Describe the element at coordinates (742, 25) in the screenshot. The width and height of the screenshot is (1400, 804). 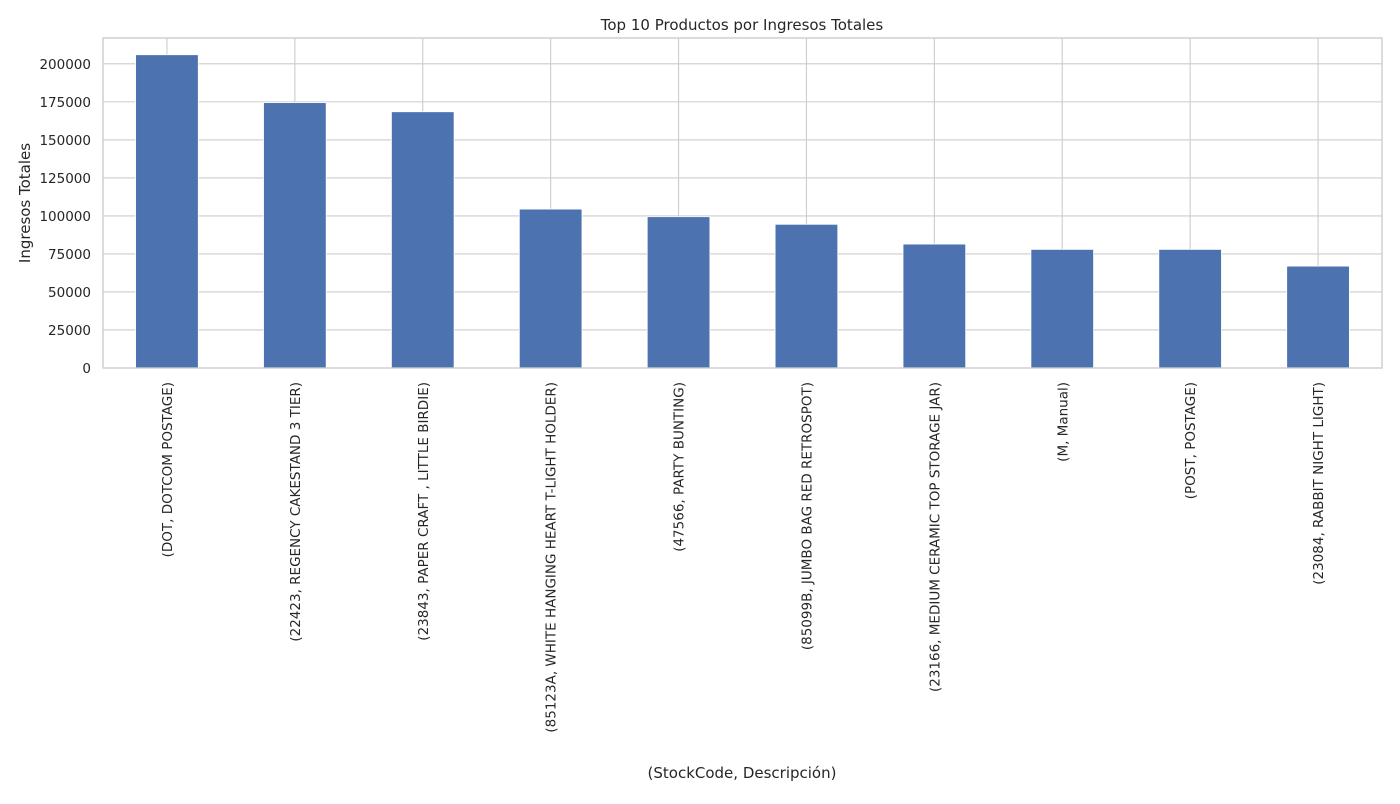
I see `chart-title: Top 10 Productos por Ingresos Totales` at that location.